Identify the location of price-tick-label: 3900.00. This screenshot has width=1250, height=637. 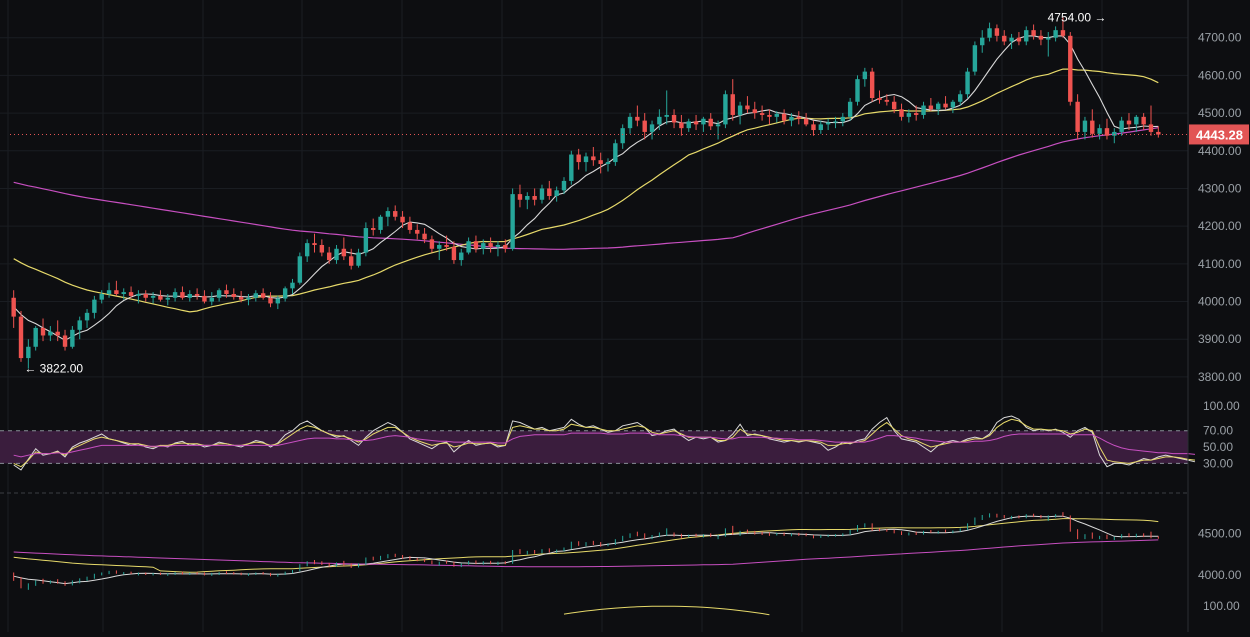
(1220, 339).